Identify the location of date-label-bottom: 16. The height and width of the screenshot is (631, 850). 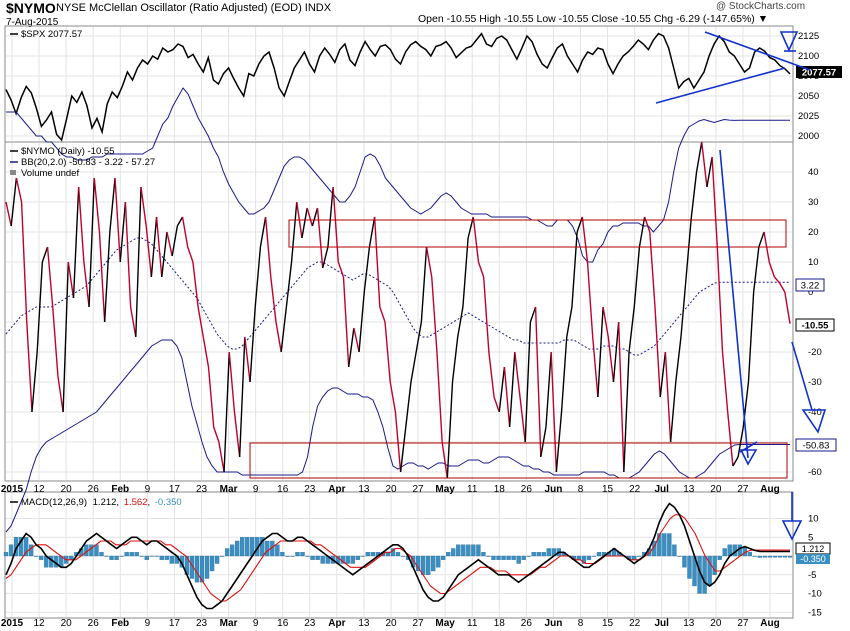
(283, 623).